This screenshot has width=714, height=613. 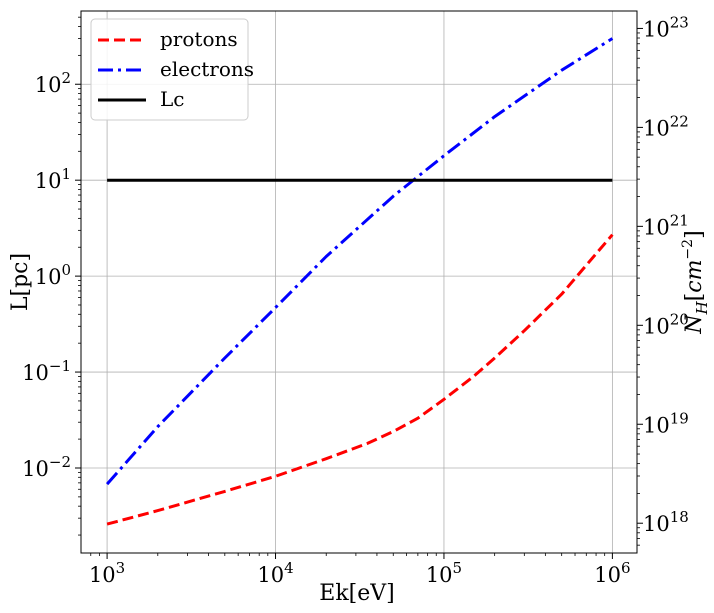 I want to click on y2-tick-label: 10²², so click(x=666, y=126).